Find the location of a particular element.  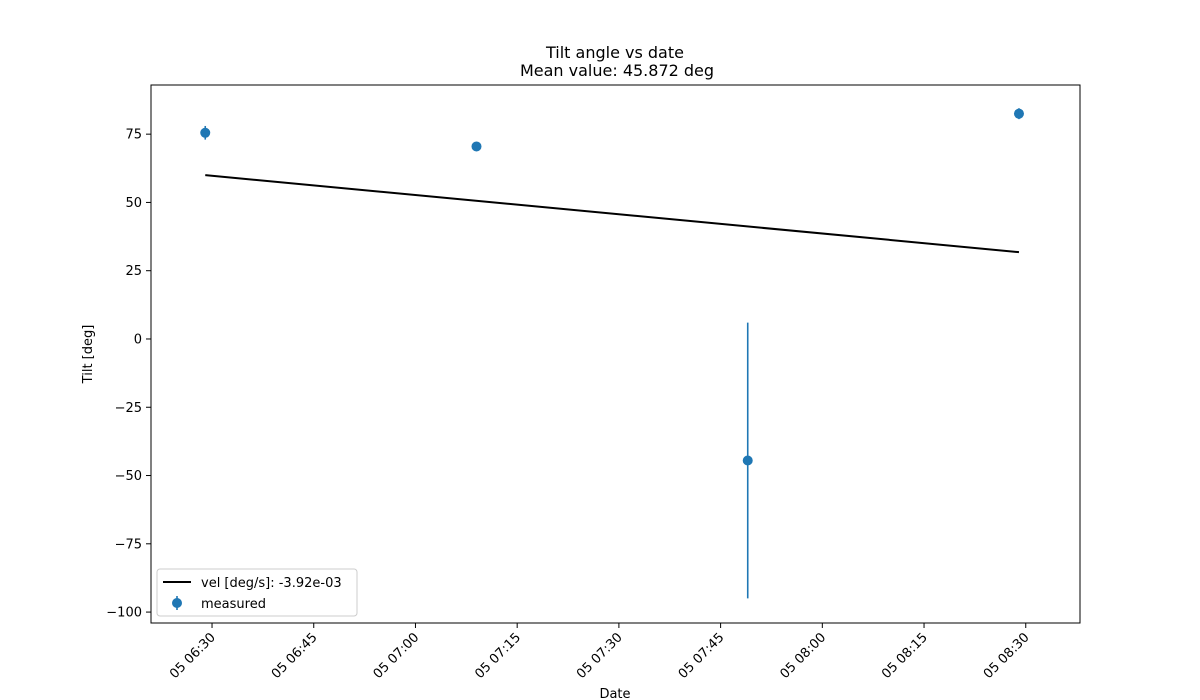

y-tick-label-1: 50 is located at coordinates (133, 203).